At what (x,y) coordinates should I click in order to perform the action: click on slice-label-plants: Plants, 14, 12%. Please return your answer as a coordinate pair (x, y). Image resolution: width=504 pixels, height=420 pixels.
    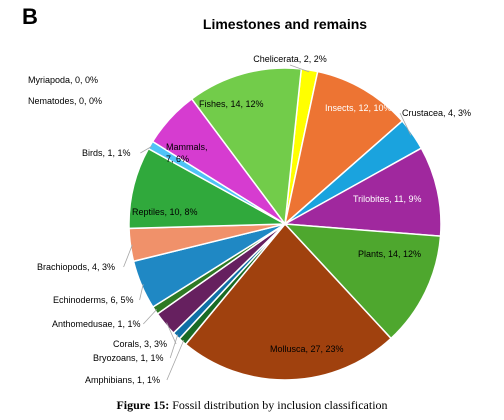
    Looking at the image, I should click on (389, 254).